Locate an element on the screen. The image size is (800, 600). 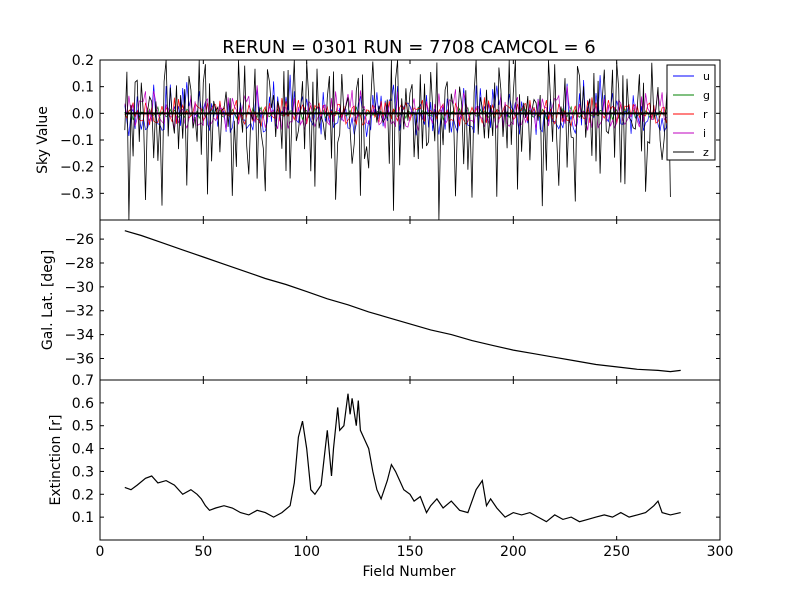
x-tick-label: 200 is located at coordinates (513, 552).